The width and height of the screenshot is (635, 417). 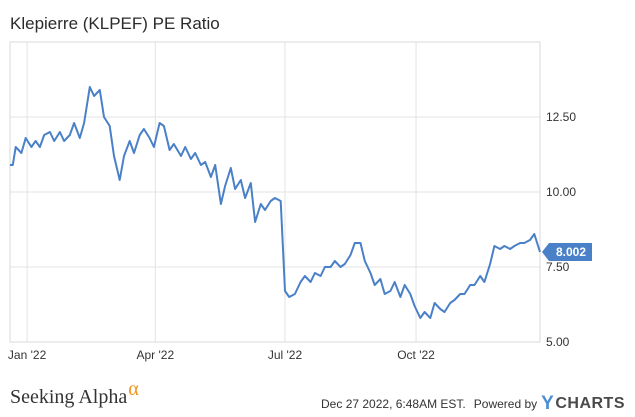 What do you see at coordinates (393, 404) in the screenshot?
I see `timestamp: Dec 27 2022, 6:48AM EST.` at bounding box center [393, 404].